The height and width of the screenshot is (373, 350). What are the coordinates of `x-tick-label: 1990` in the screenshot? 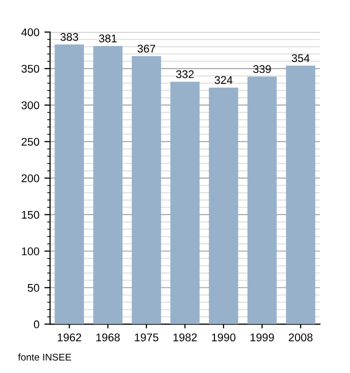 It's located at (224, 337).